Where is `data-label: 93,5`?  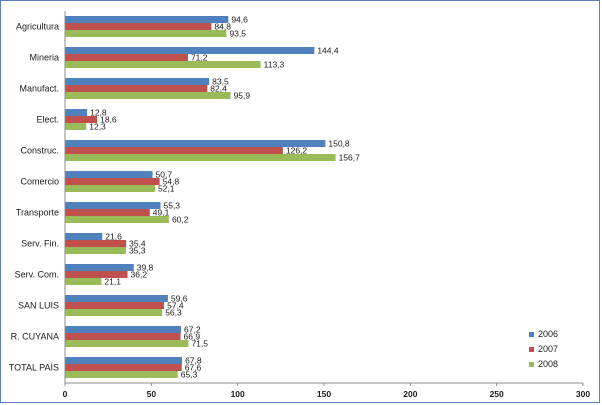 data-label: 93,5 is located at coordinates (237, 34).